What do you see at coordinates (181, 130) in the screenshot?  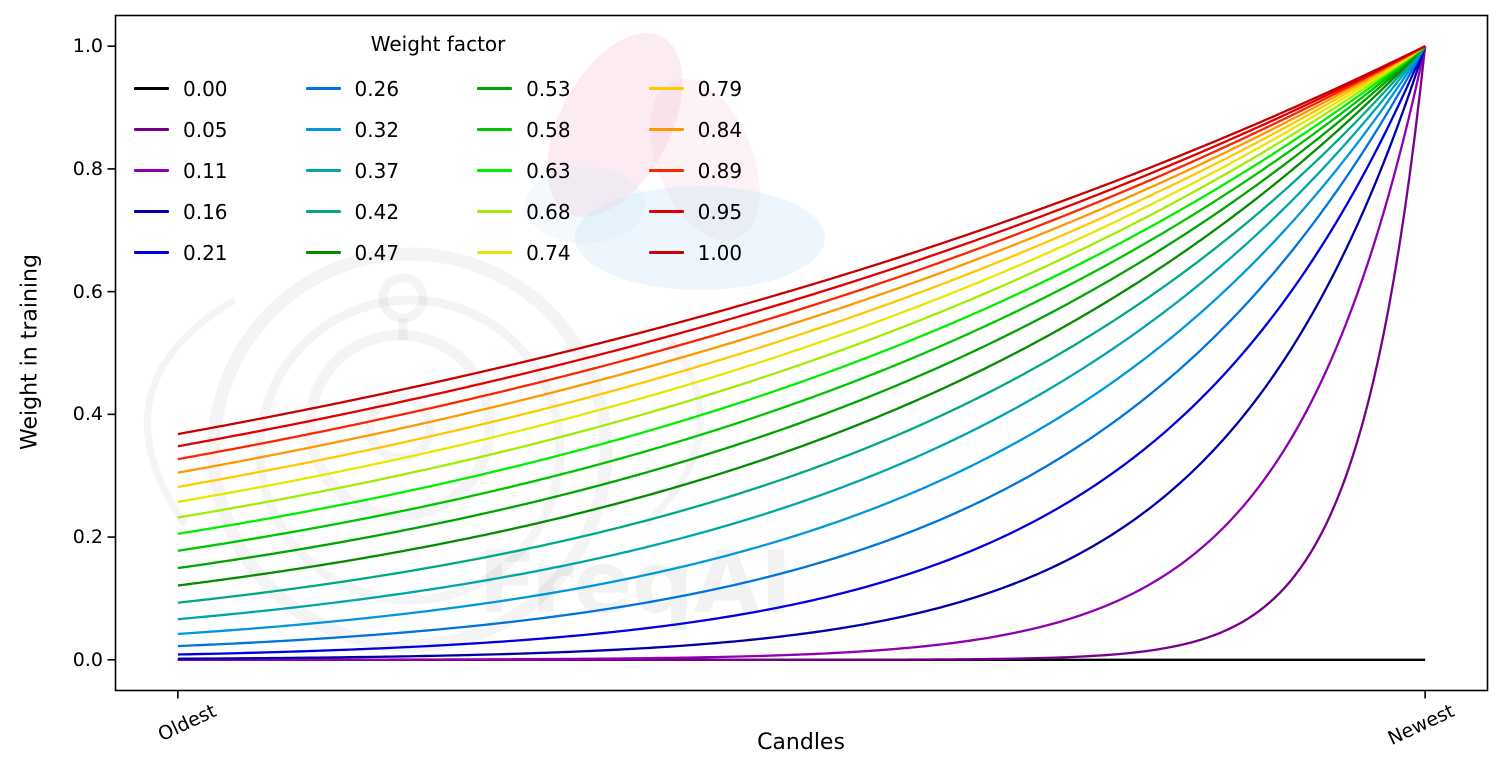 I see `legend-item: 0.05` at bounding box center [181, 130].